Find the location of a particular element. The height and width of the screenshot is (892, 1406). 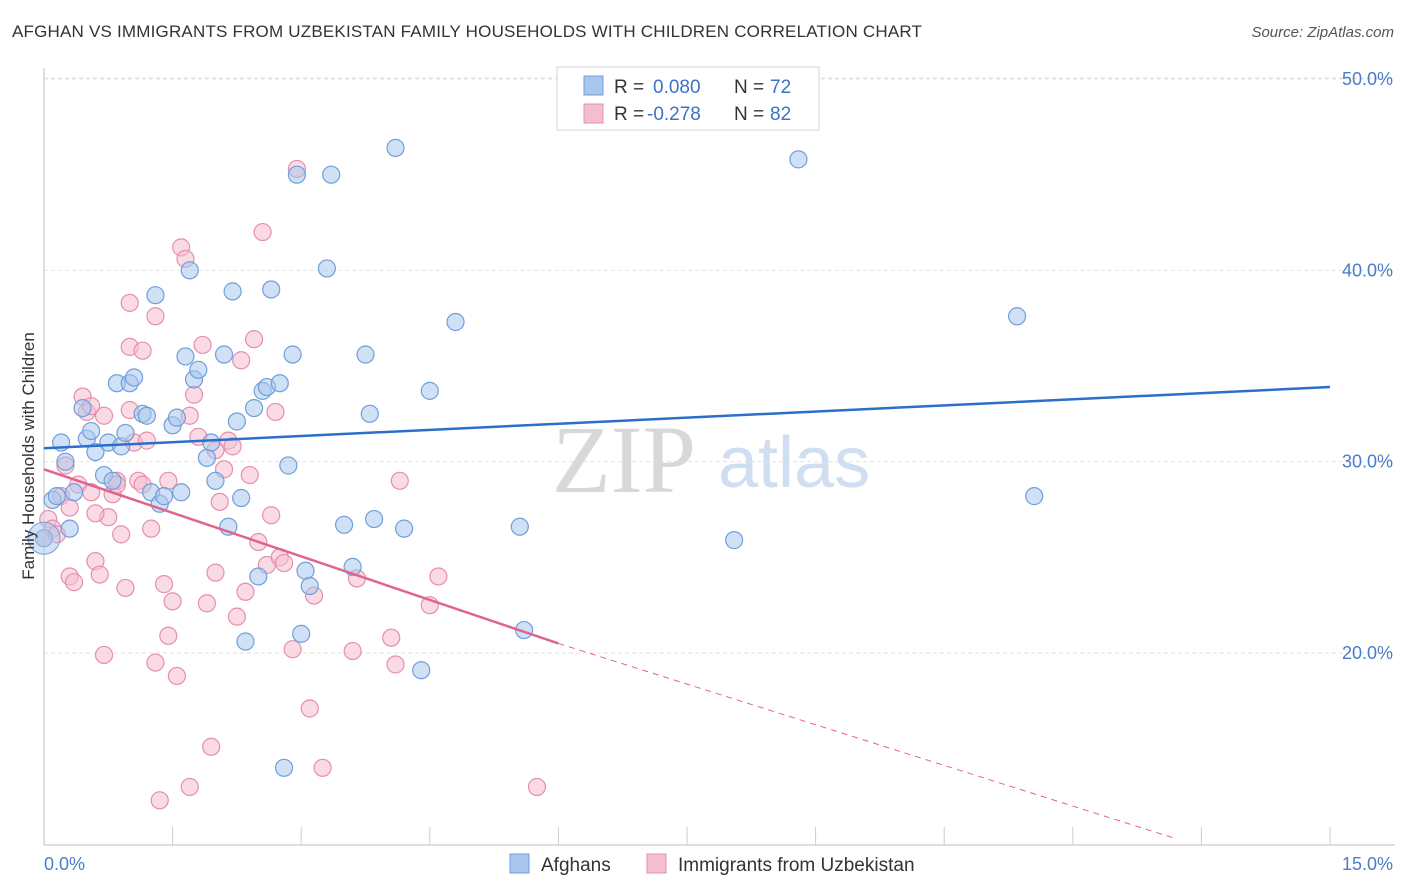

watermark-atlas: atlas is located at coordinates (794, 463).